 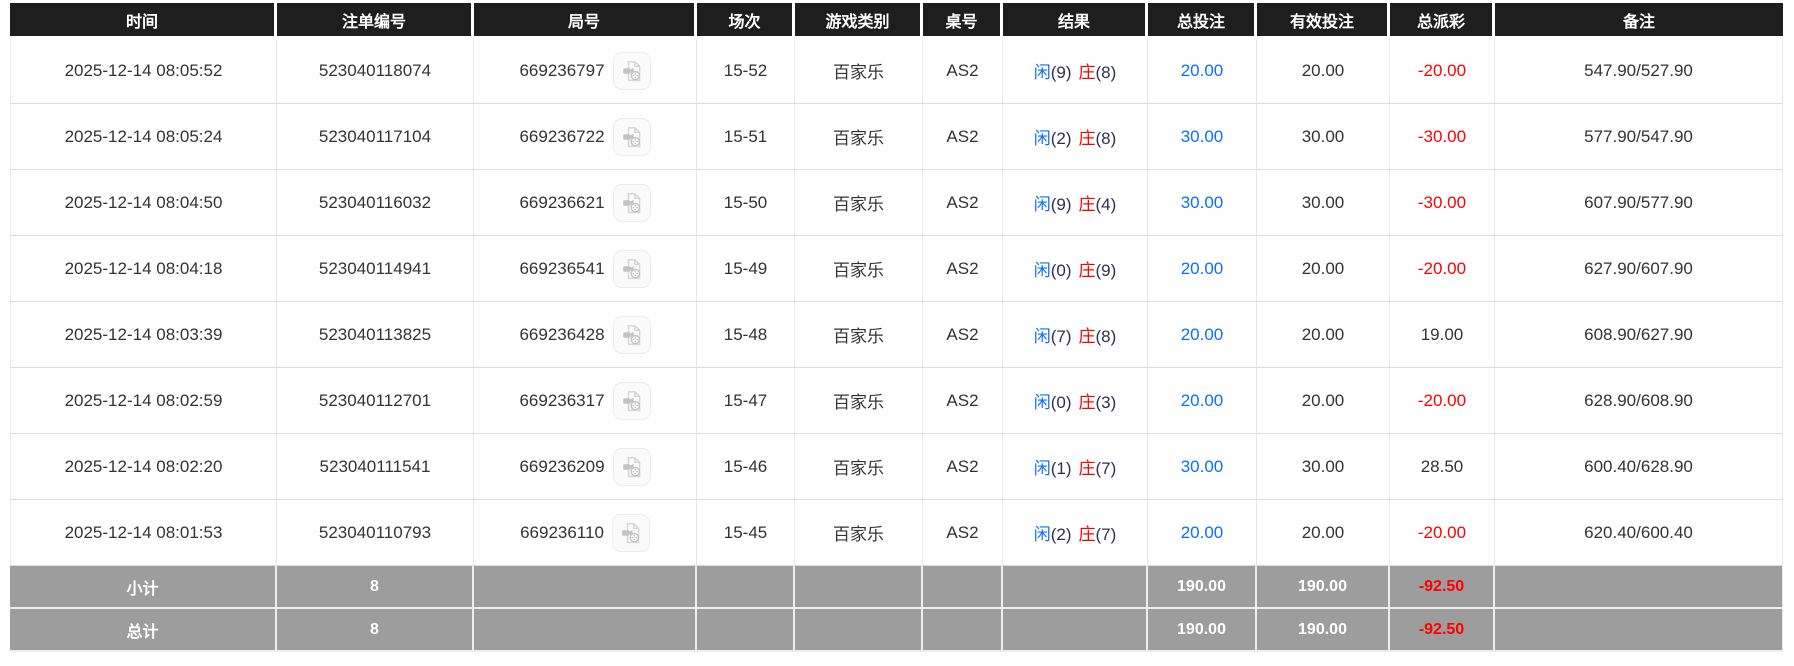 I want to click on session-cell: 15-47, so click(x=746, y=401).